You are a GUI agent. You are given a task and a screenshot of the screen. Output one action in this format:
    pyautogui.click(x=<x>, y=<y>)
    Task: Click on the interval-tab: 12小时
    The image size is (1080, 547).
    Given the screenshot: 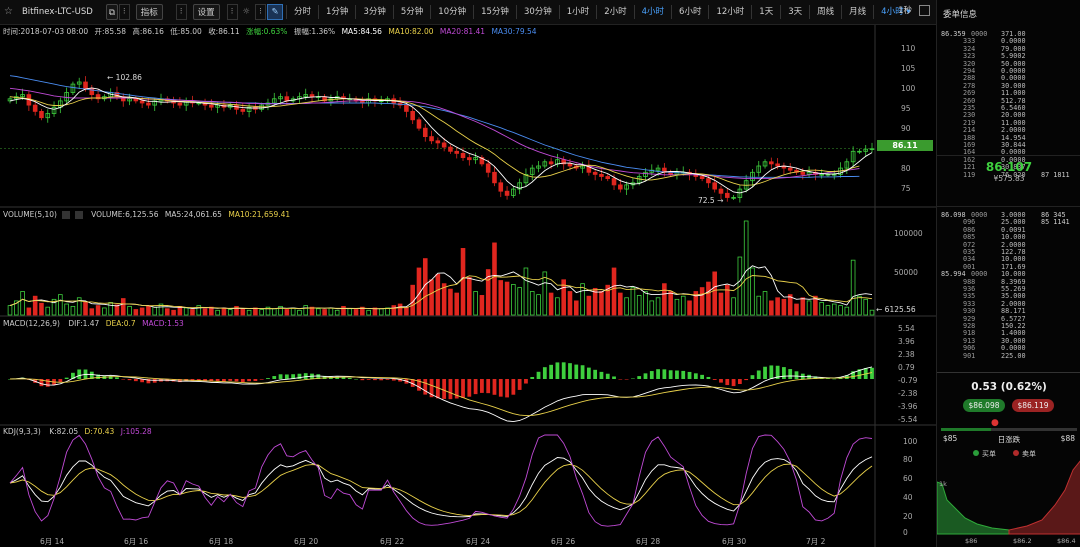 What is the action you would take?
    pyautogui.click(x=730, y=12)
    